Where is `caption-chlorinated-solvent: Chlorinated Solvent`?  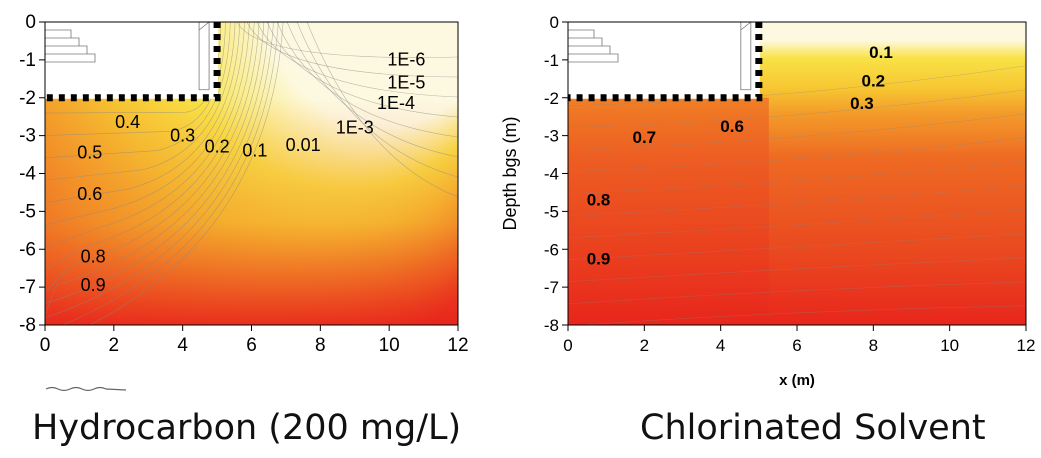
caption-chlorinated-solvent: Chlorinated Solvent is located at coordinates (813, 428).